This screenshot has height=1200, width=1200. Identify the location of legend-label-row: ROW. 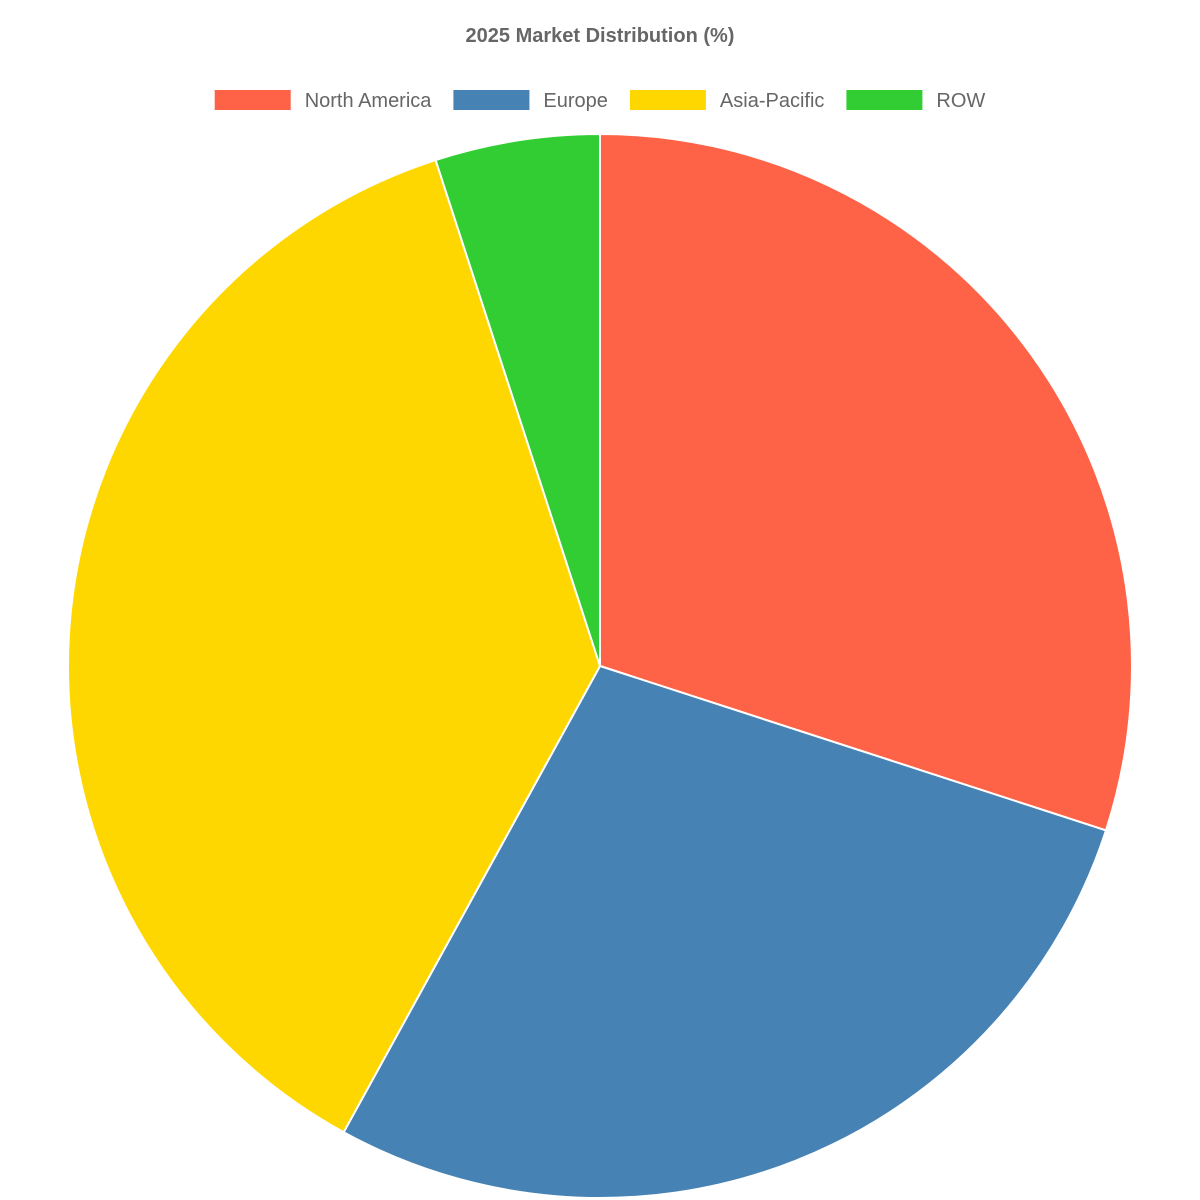
(960, 101).